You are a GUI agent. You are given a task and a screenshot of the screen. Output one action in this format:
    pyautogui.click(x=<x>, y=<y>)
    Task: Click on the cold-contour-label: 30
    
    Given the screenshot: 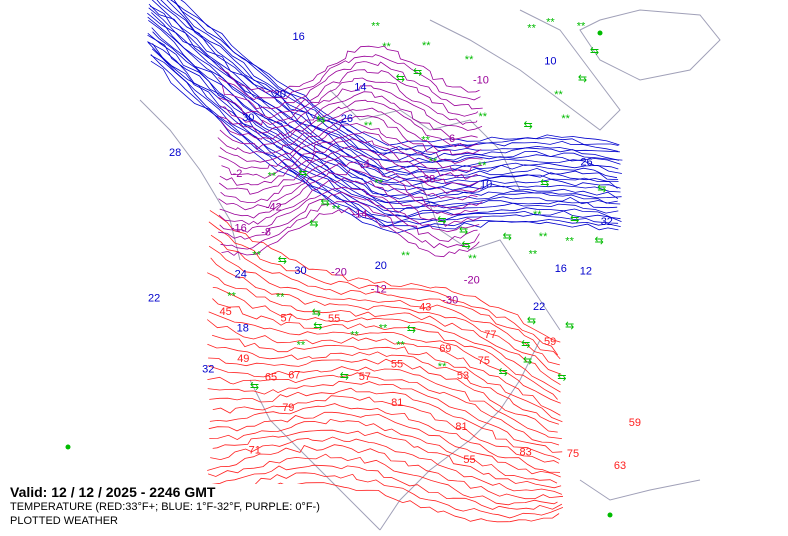 What is the action you would take?
    pyautogui.click(x=300, y=271)
    